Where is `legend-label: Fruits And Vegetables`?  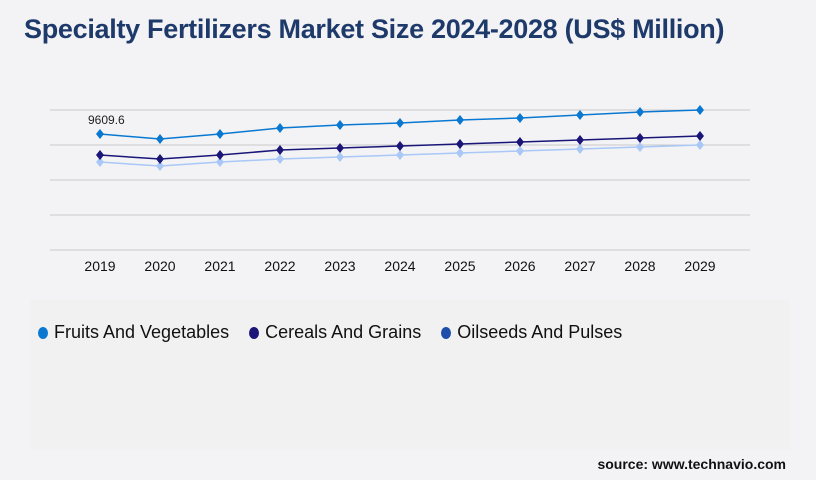 legend-label: Fruits And Vegetables is located at coordinates (142, 332).